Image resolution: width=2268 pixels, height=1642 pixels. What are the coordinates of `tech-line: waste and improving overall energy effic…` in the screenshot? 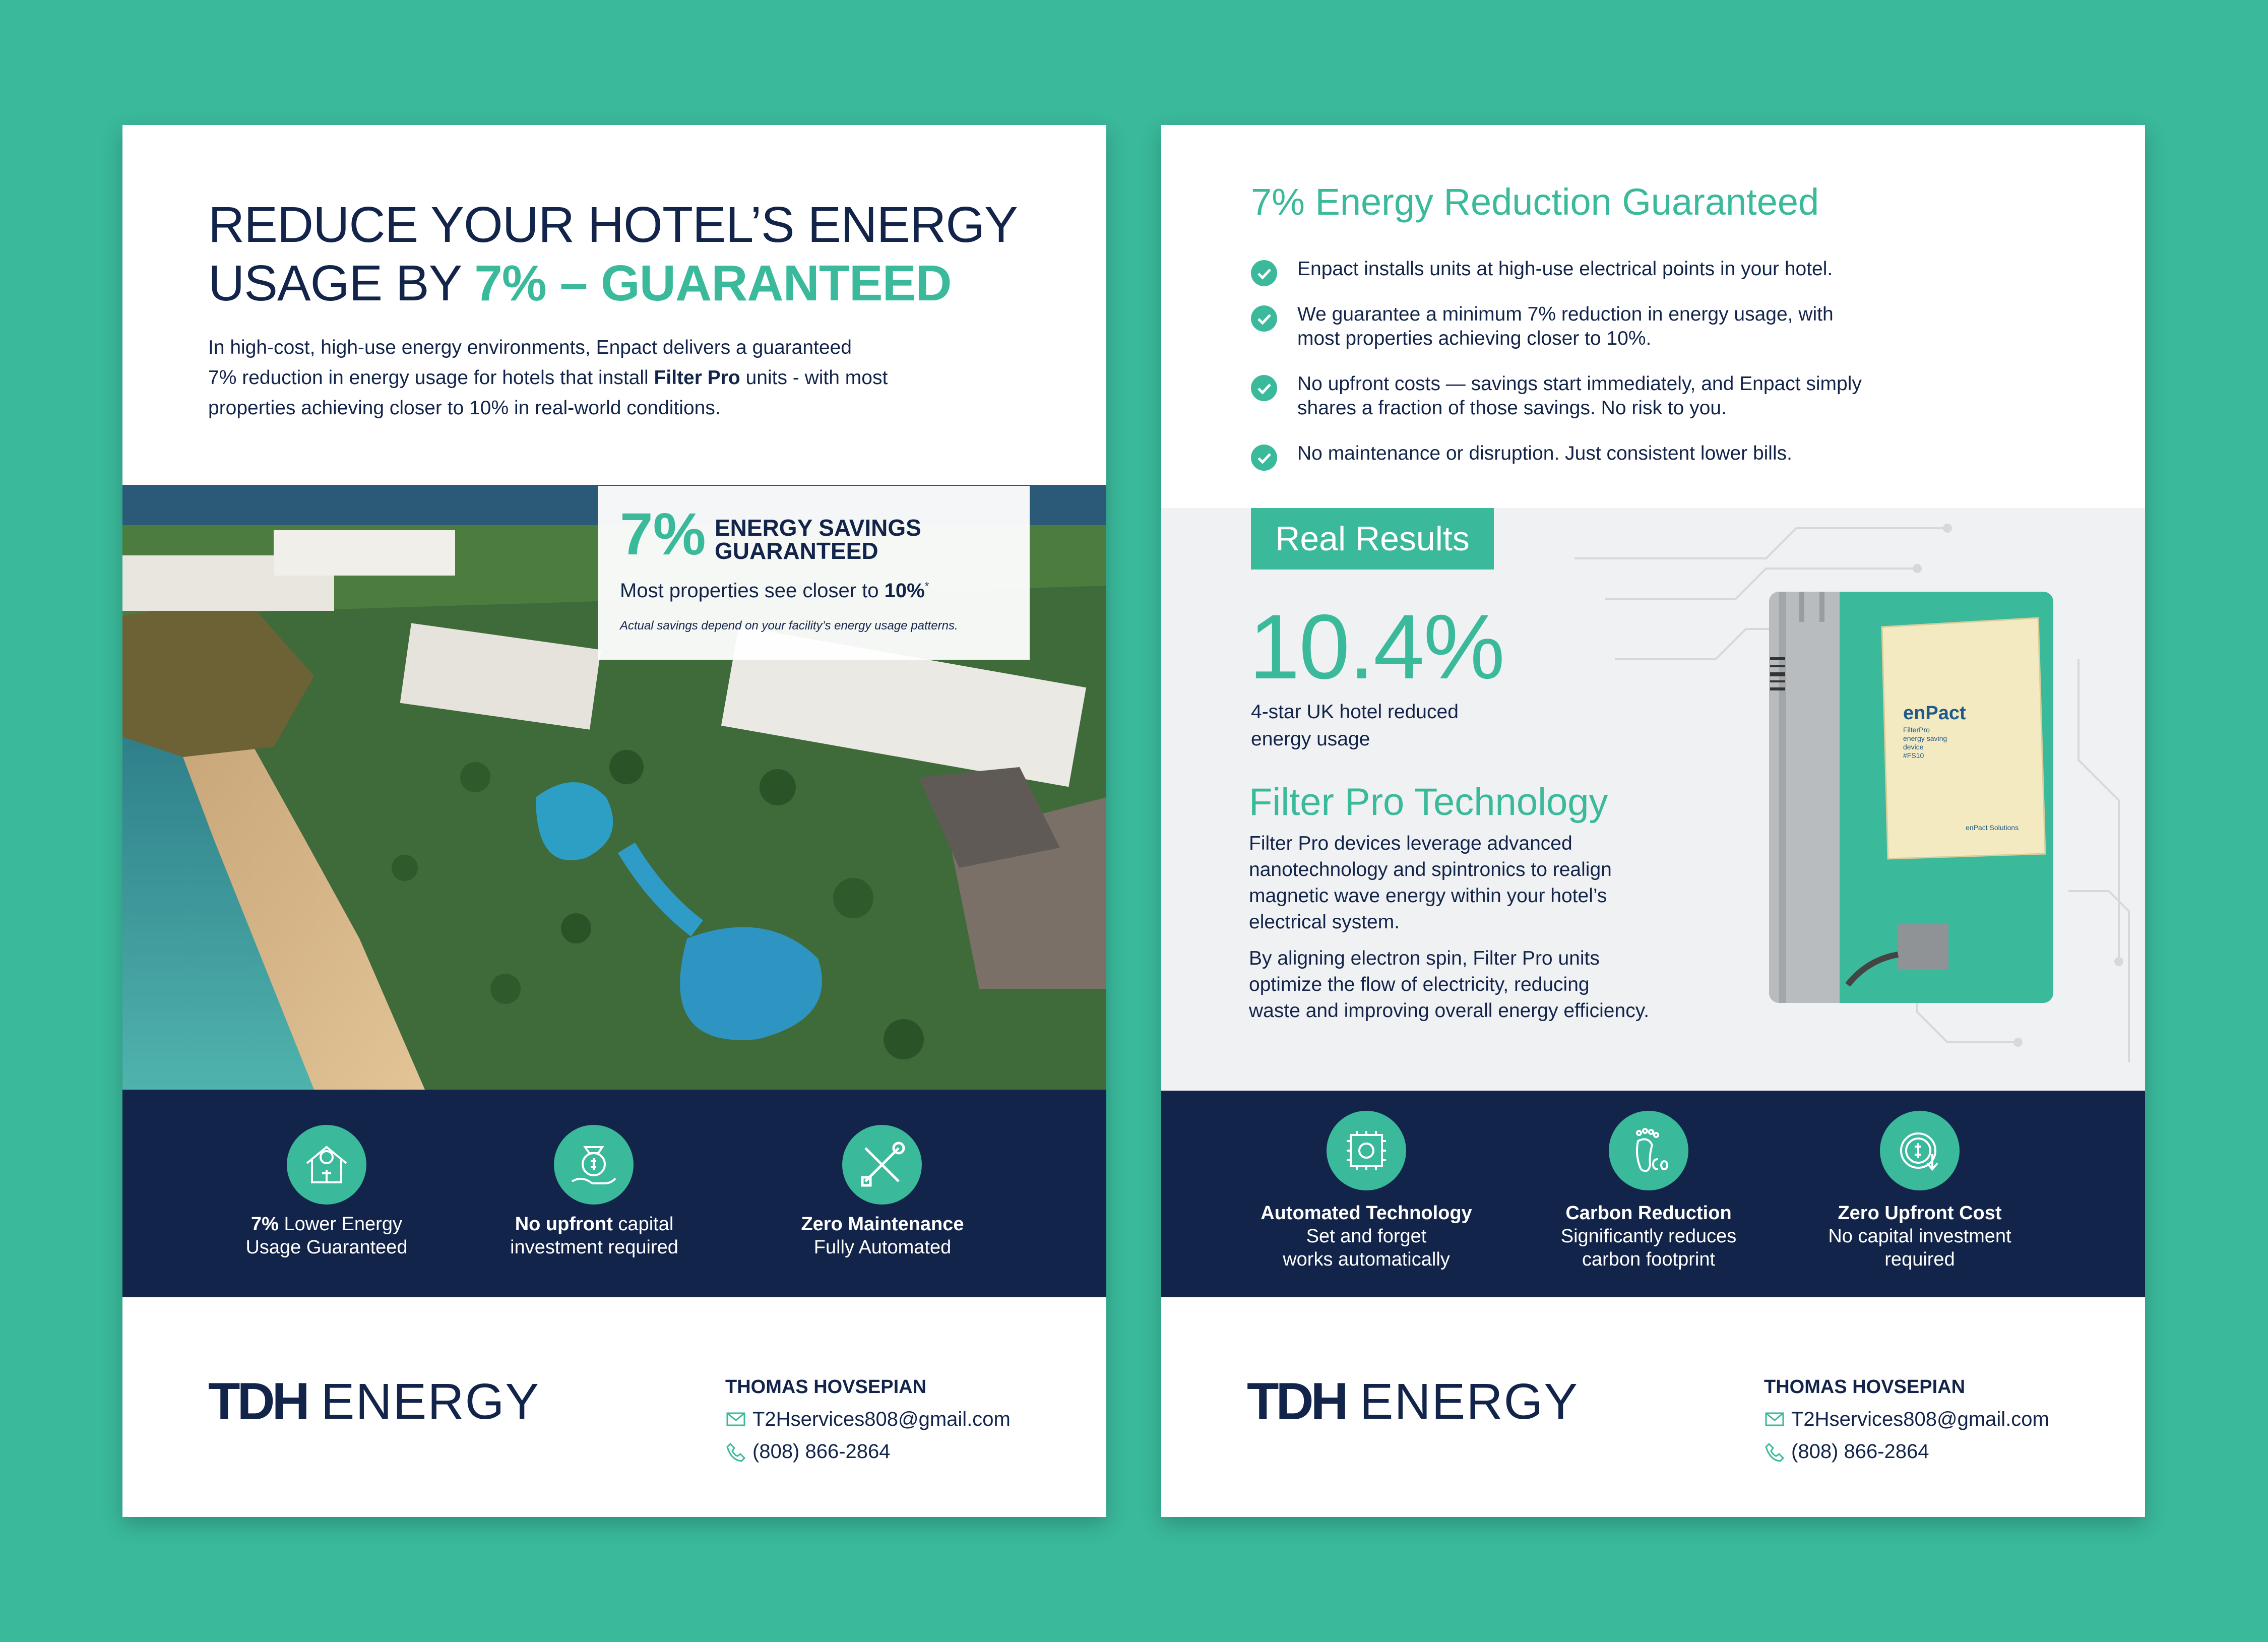 It's located at (1449, 1011).